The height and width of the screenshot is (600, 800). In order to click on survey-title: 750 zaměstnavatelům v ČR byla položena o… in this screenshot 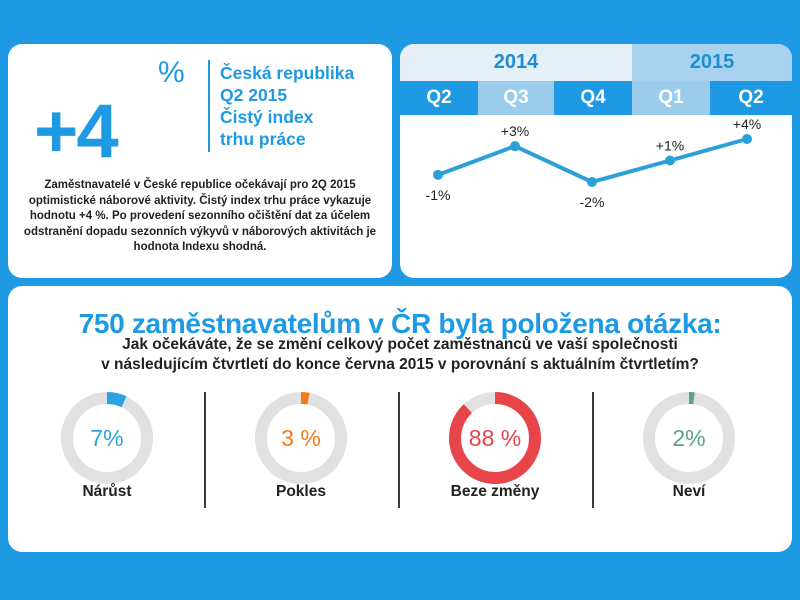, I will do `click(400, 323)`.